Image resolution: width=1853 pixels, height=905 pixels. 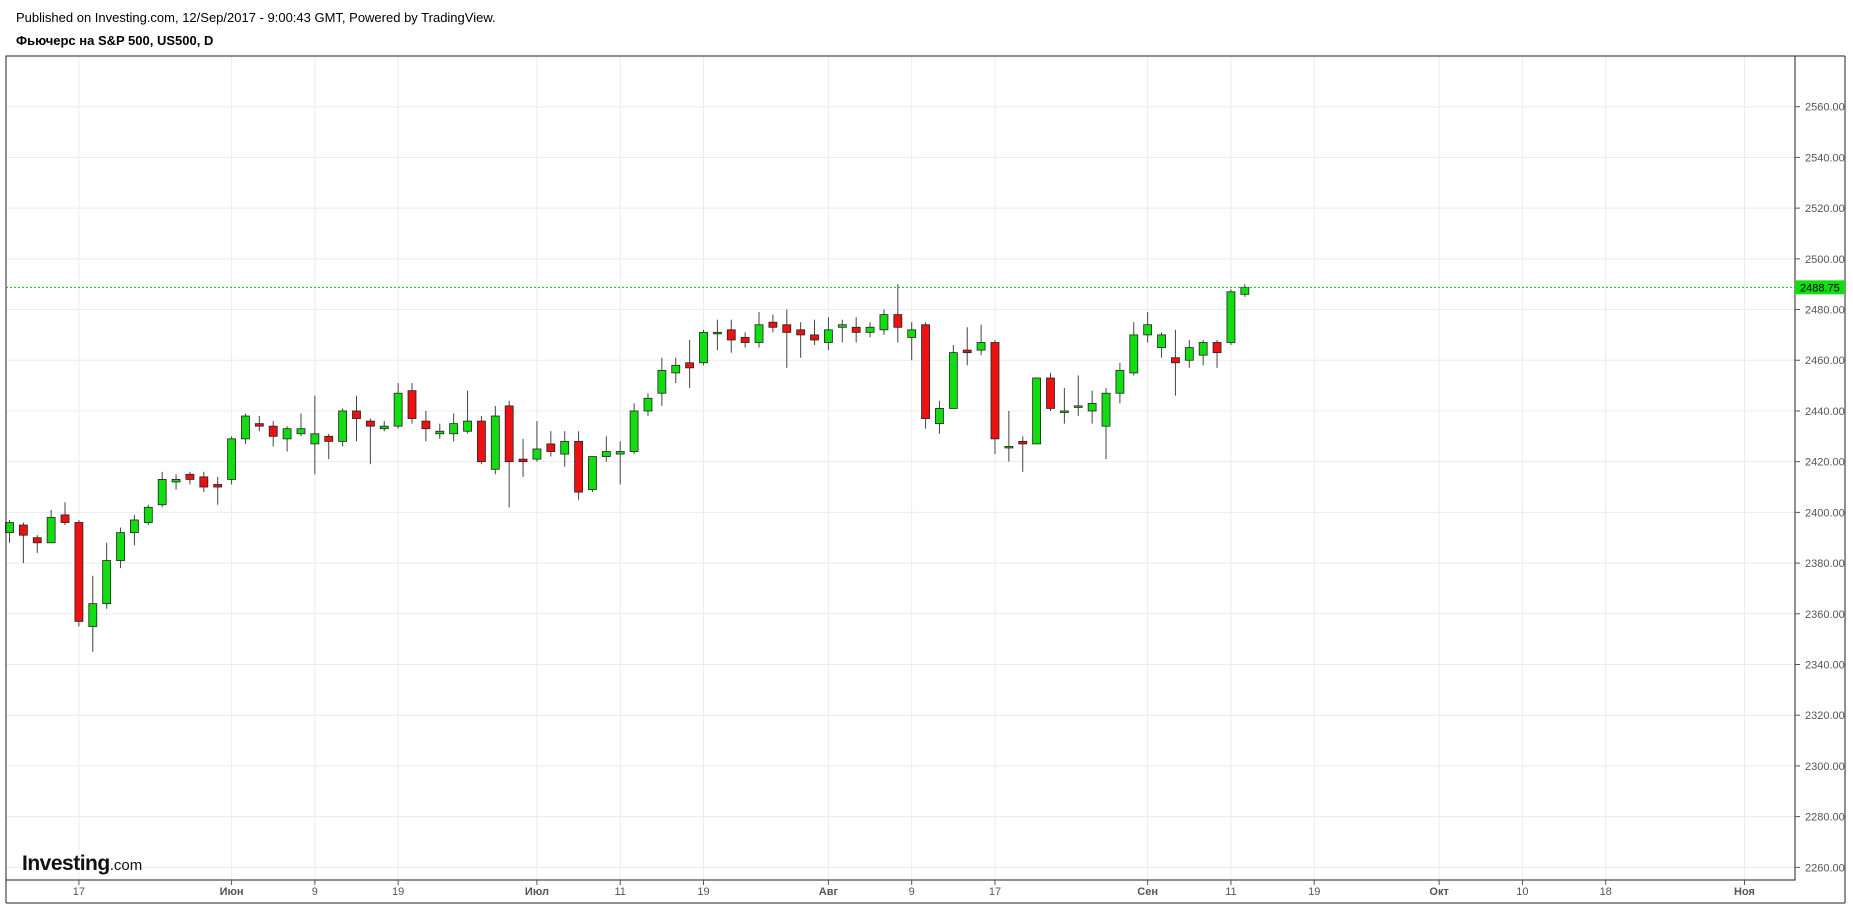 What do you see at coordinates (1439, 892) in the screenshot?
I see `x-tick-label: Окт` at bounding box center [1439, 892].